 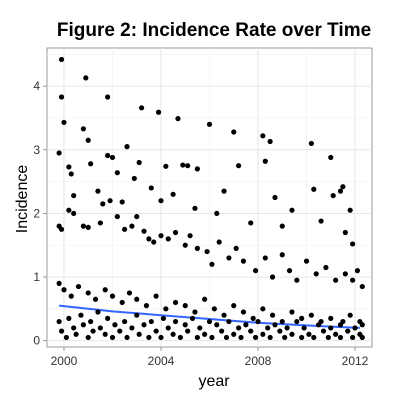 What do you see at coordinates (40, 213) in the screenshot?
I see `y-axis-ticks: 0 1 2 3 4` at bounding box center [40, 213].